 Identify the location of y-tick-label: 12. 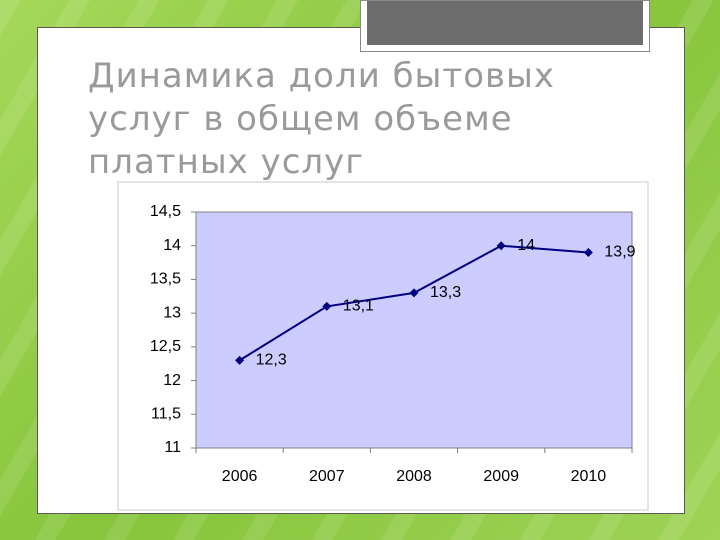
(172, 380).